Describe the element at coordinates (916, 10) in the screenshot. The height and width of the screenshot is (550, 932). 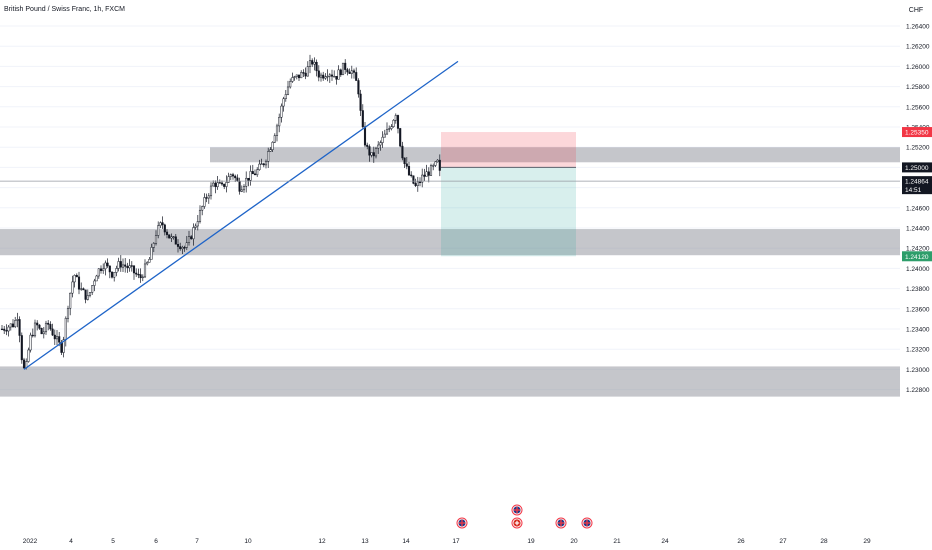
I see `currency-label: CHF` at that location.